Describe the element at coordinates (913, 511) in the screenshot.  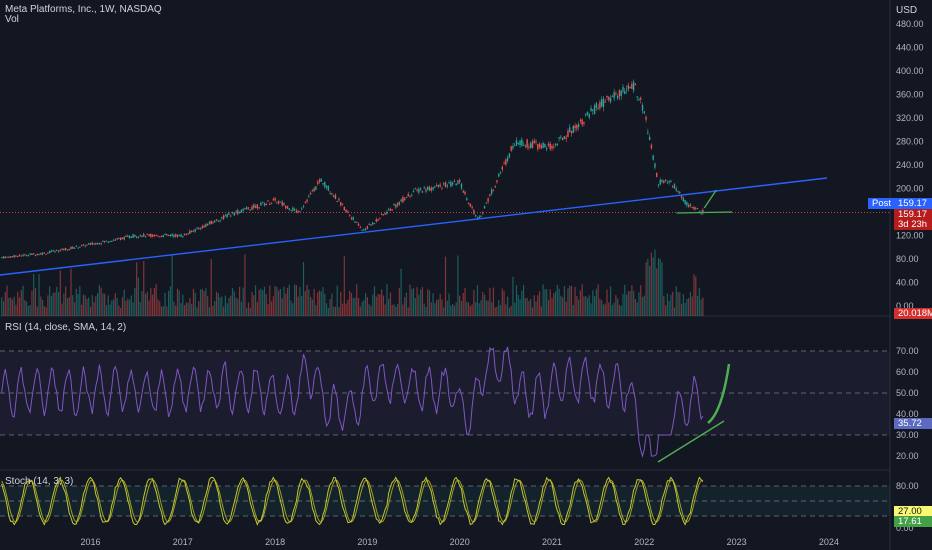
I see `stoch-k-tag: 27.00` at that location.